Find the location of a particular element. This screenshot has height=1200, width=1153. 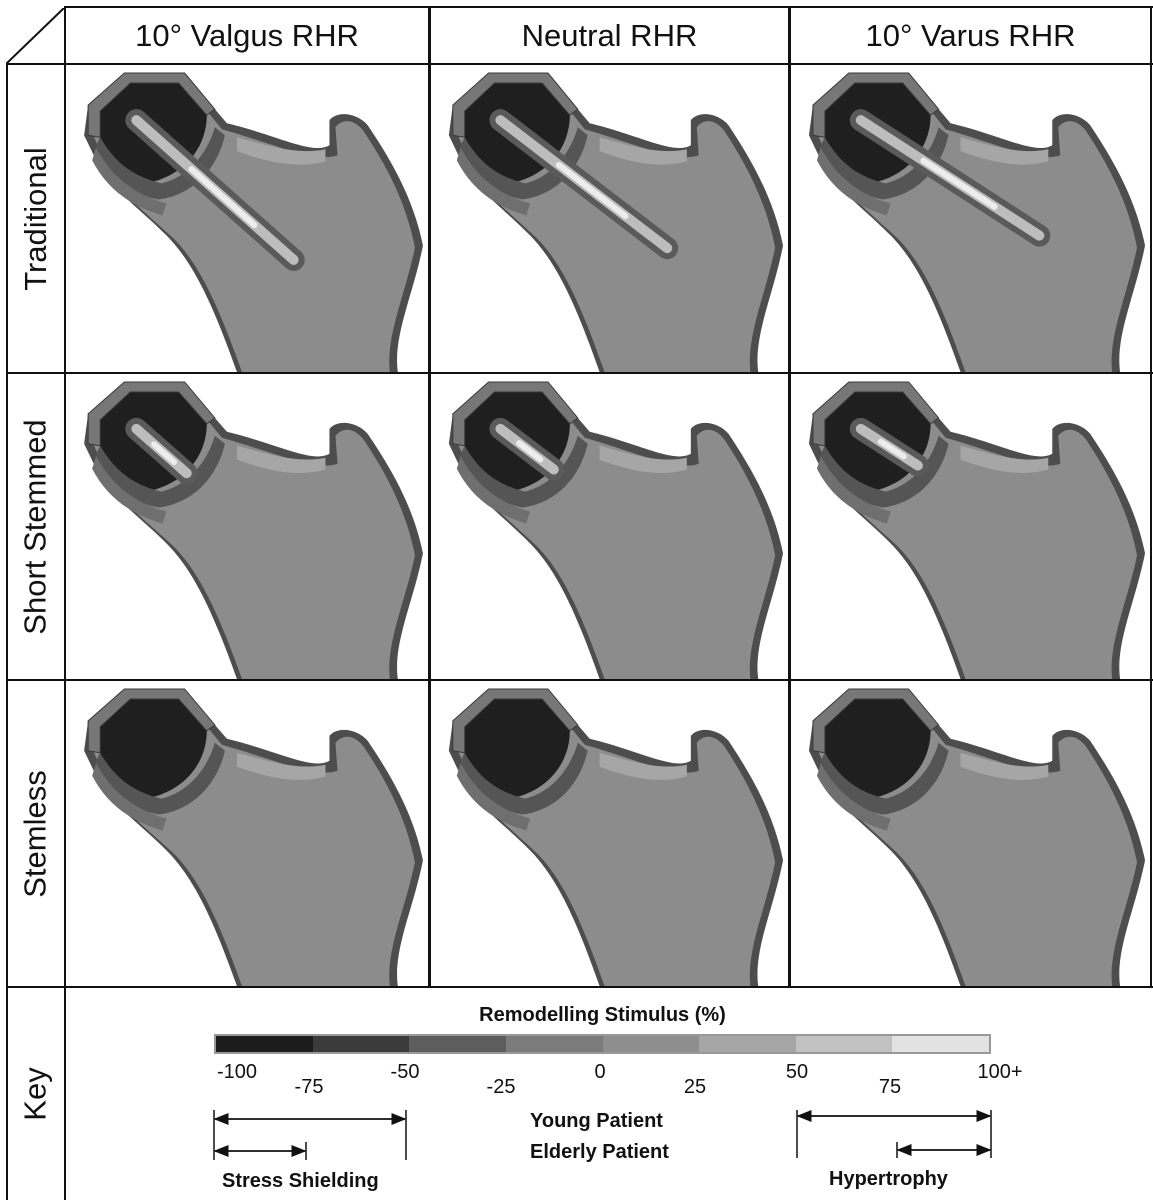

corner-diagonal is located at coordinates (35, 36).